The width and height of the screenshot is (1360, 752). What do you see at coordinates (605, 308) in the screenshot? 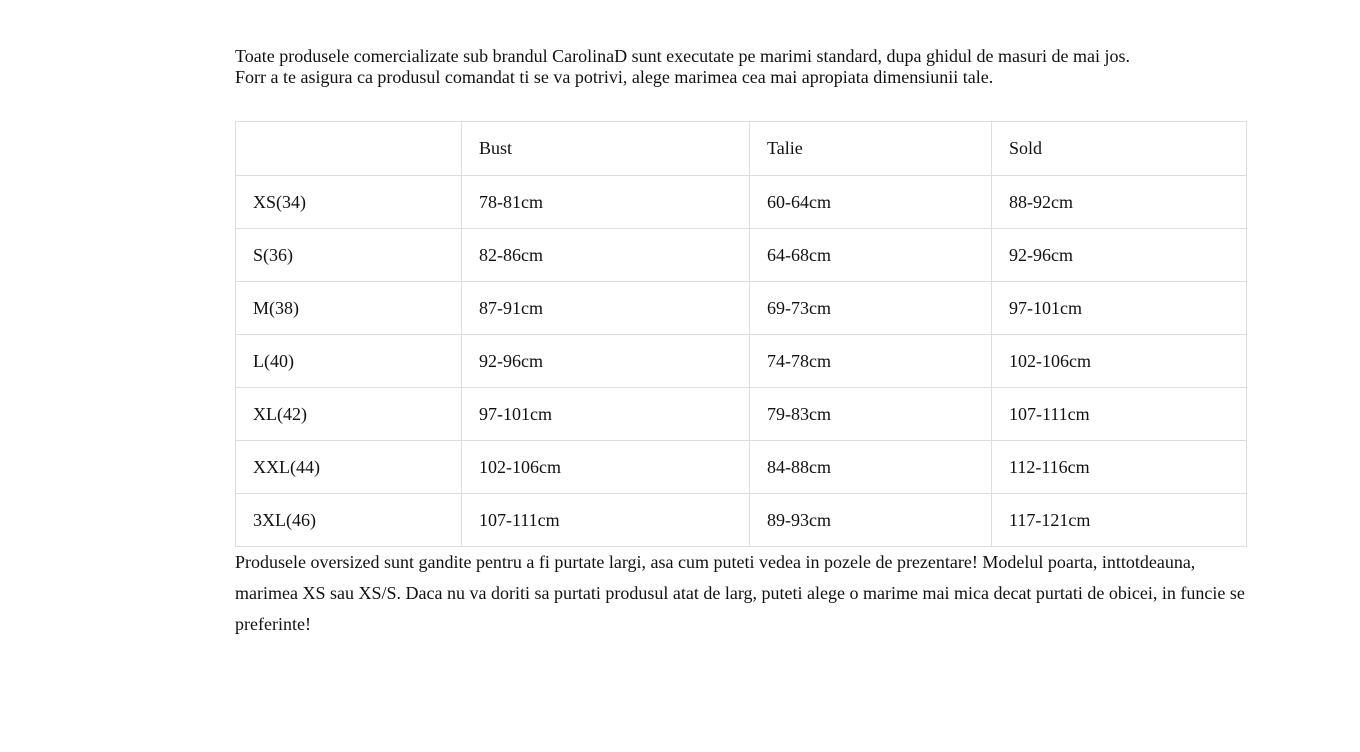
I see `measurement-cell: 87-91cm` at bounding box center [605, 308].